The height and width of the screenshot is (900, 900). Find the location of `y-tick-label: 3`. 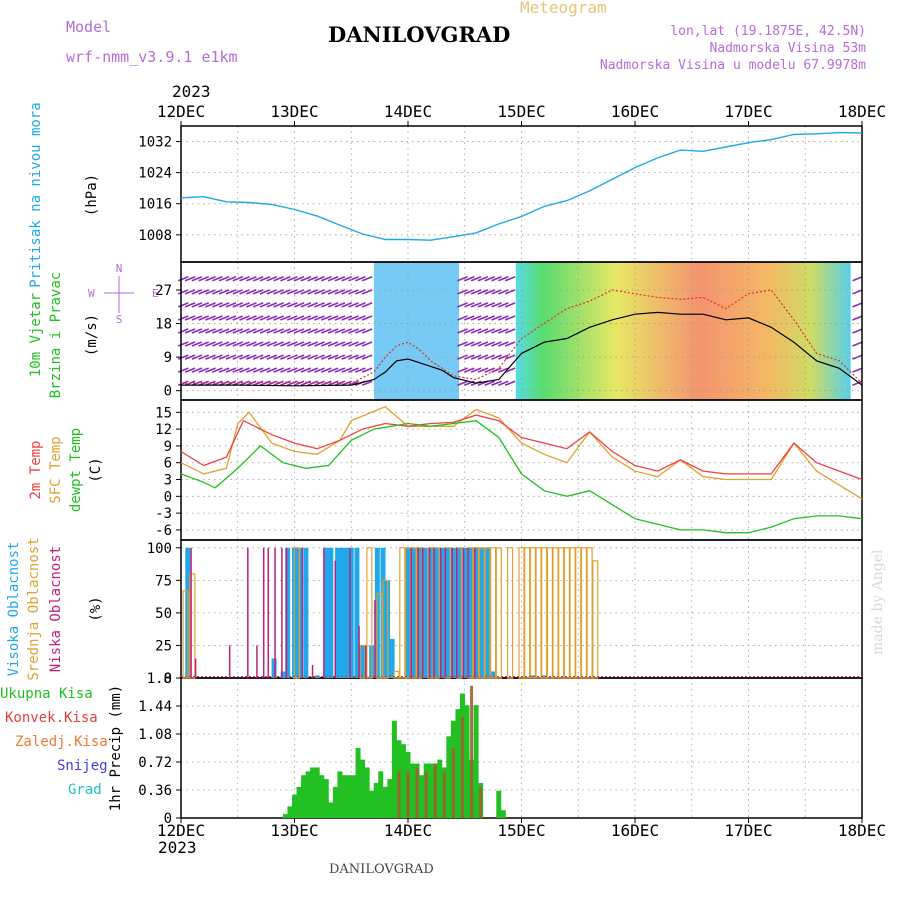

y-tick-label: 3 is located at coordinates (168, 481).